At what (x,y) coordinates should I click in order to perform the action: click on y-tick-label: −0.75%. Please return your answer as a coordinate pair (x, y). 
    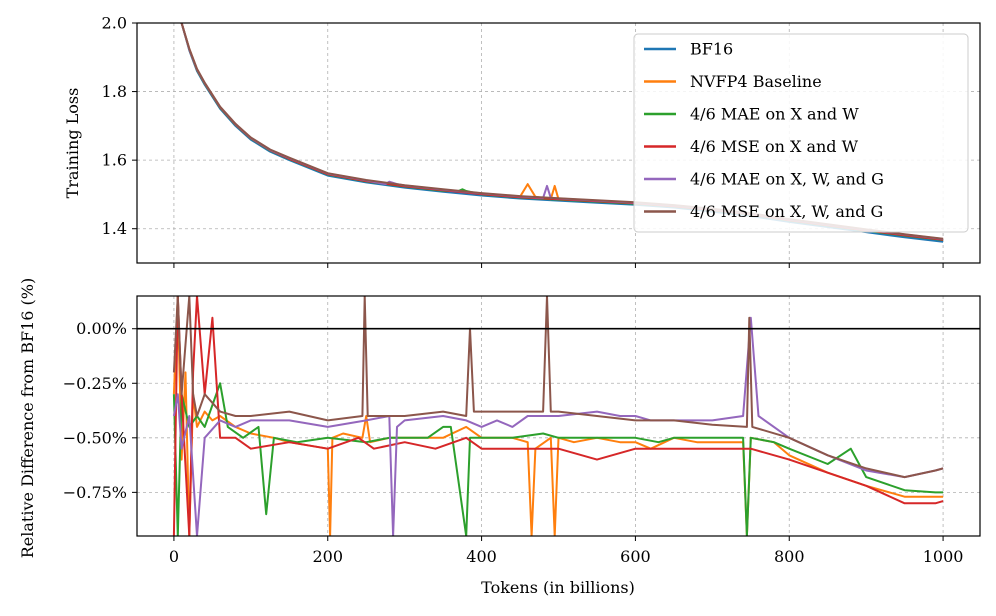
    Looking at the image, I should click on (95, 492).